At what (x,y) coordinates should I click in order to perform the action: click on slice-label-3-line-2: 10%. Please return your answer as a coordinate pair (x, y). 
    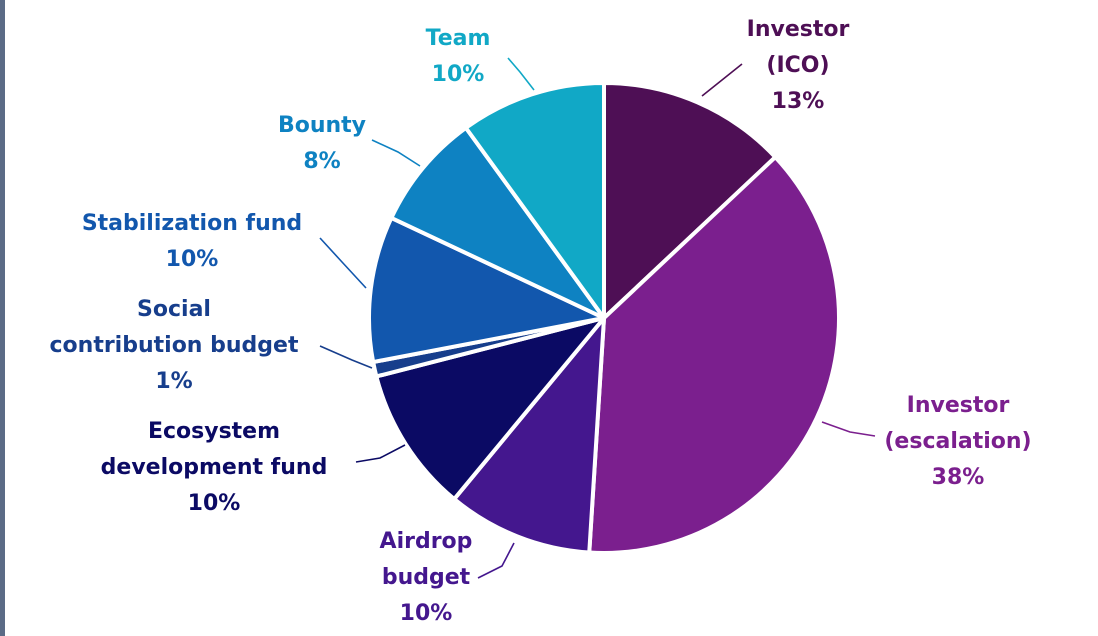
    Looking at the image, I should click on (214, 503).